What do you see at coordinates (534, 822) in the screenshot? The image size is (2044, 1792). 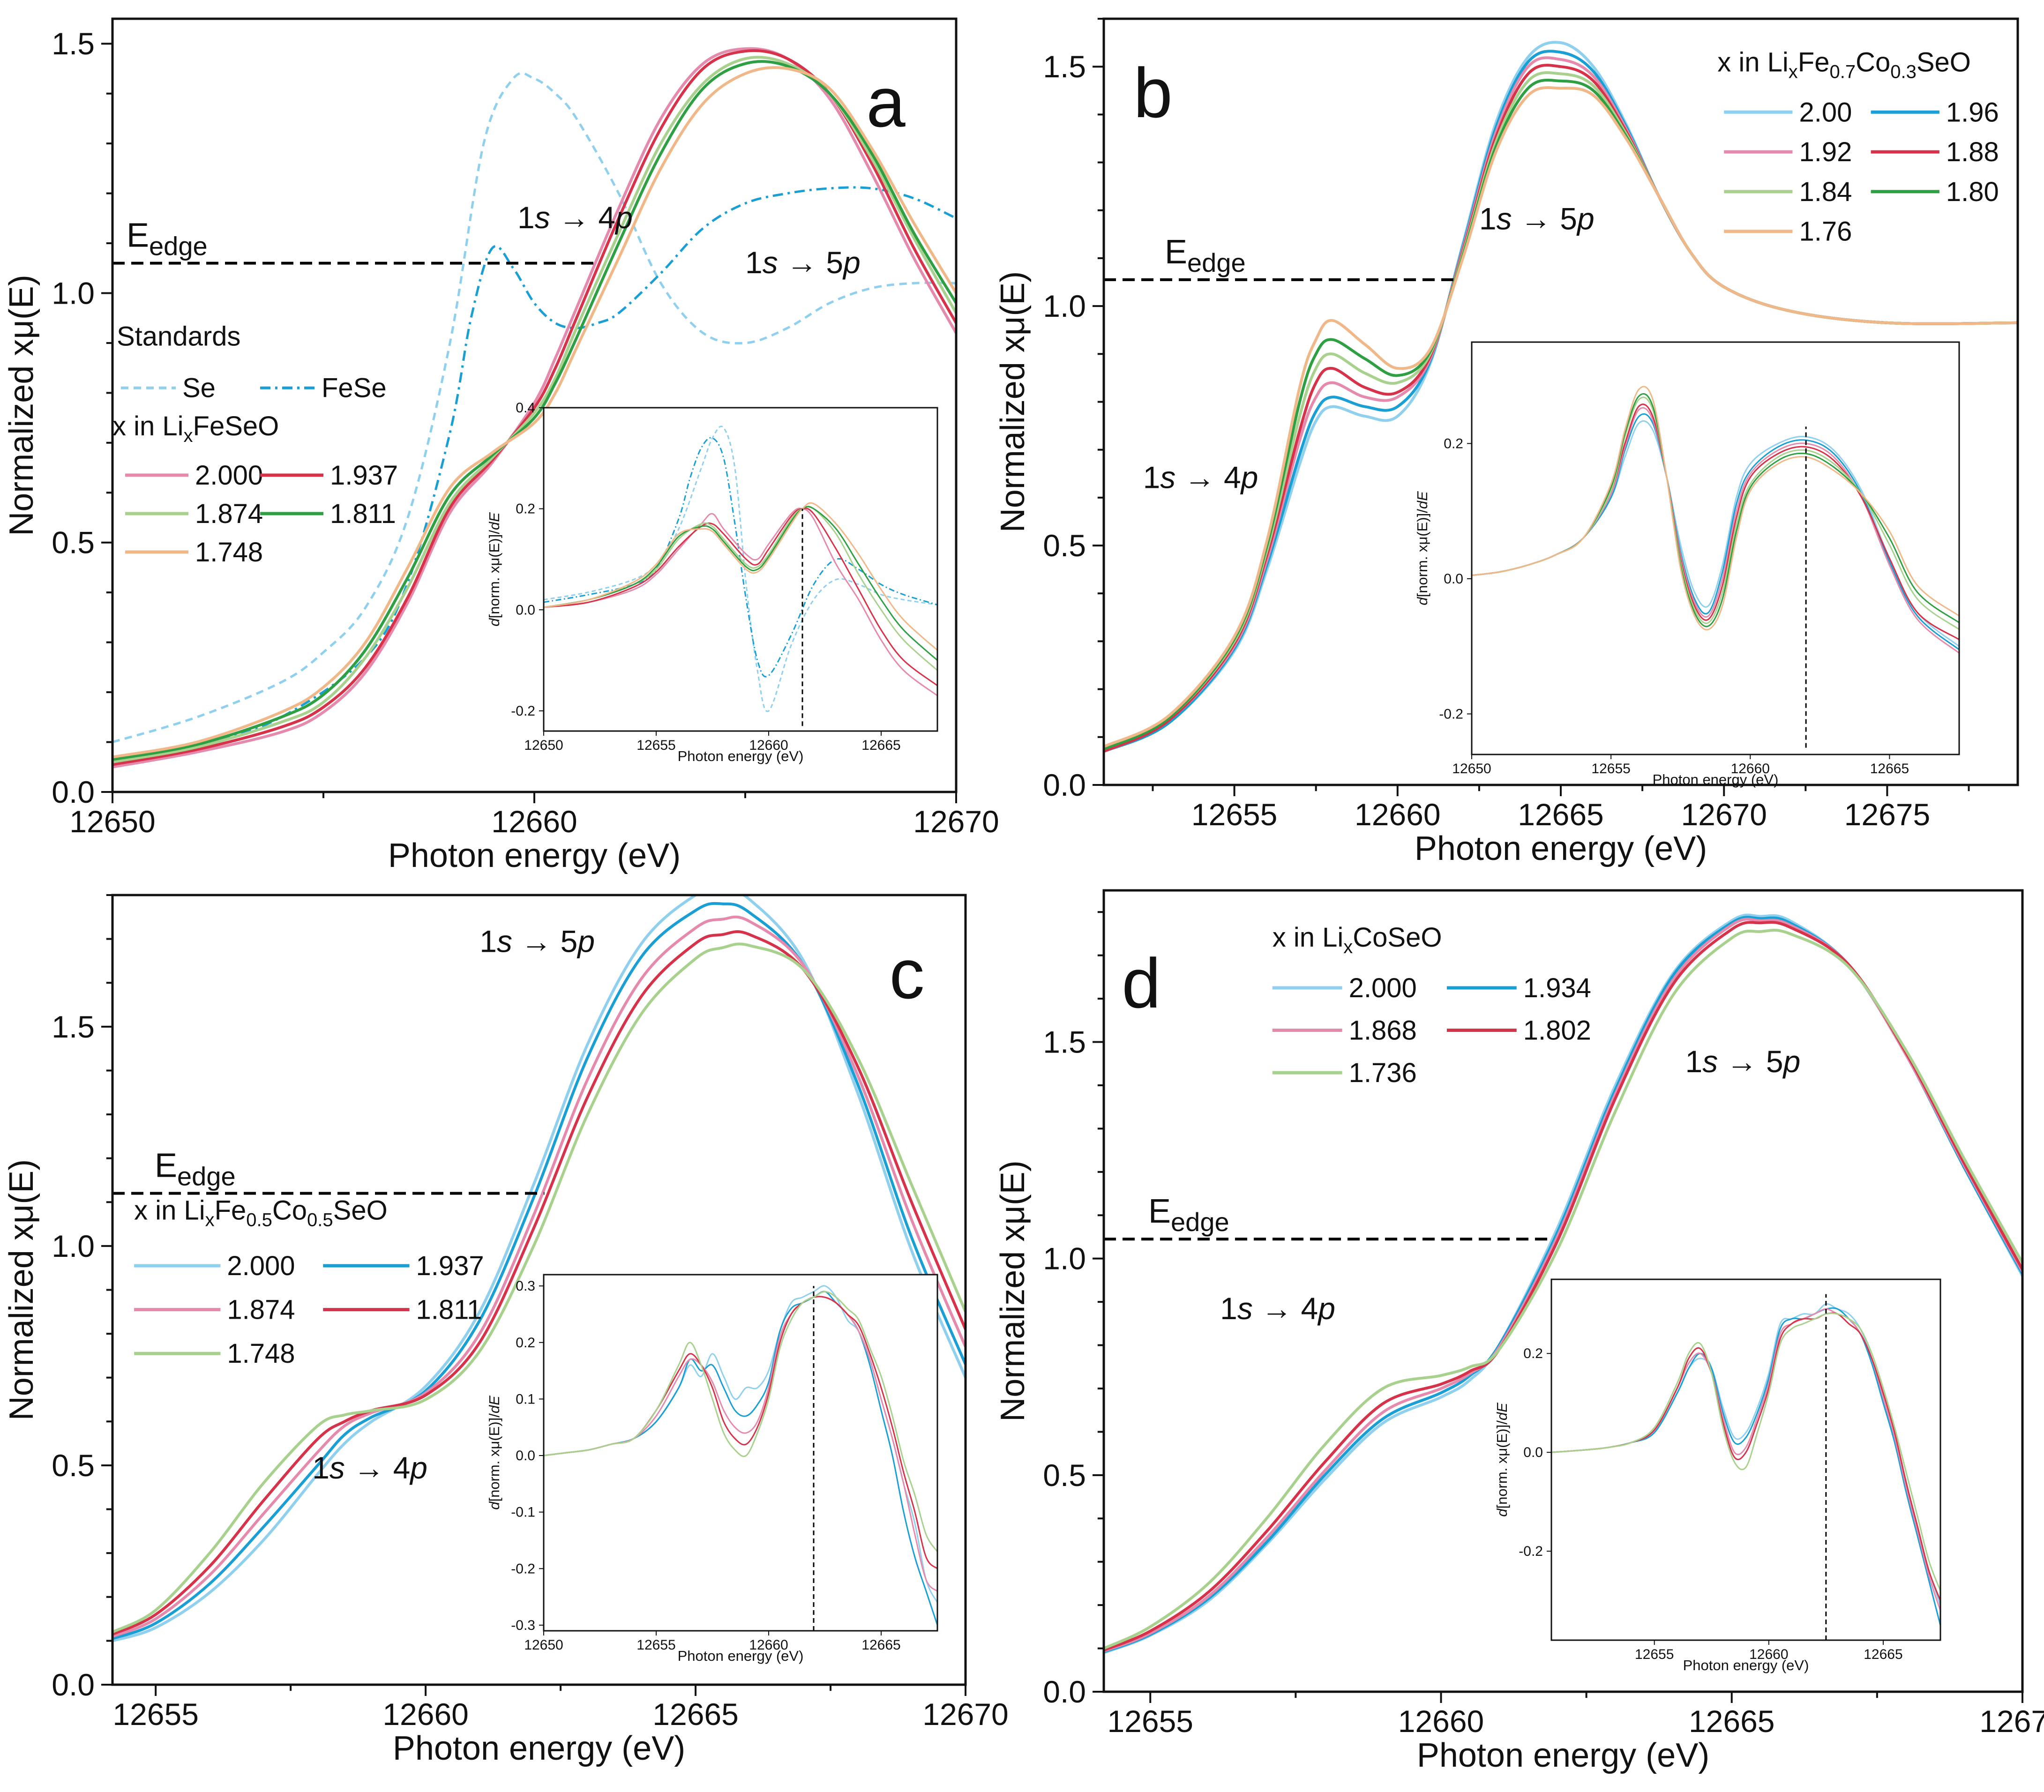 I see `x-tick-label: 12660` at bounding box center [534, 822].